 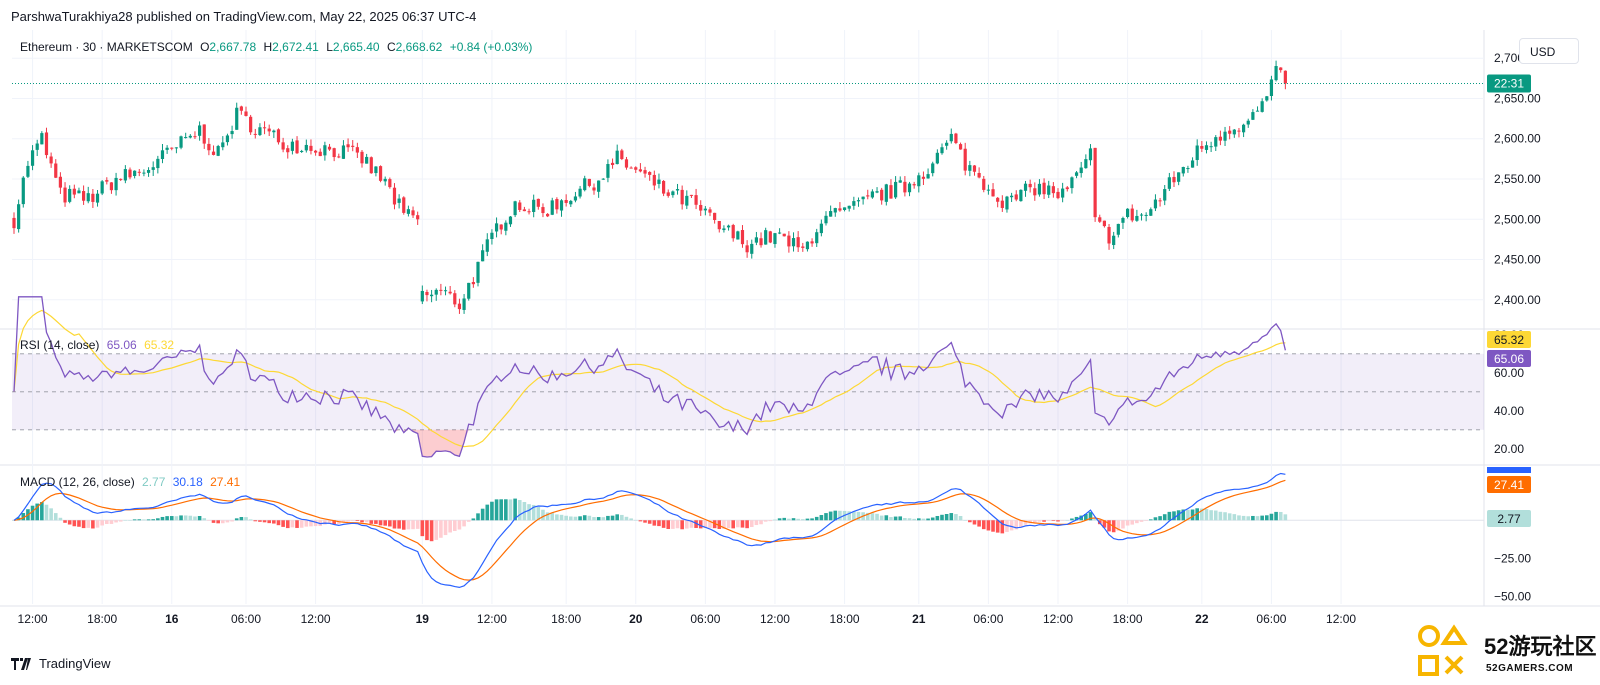 I want to click on low-label: L, so click(x=329, y=47).